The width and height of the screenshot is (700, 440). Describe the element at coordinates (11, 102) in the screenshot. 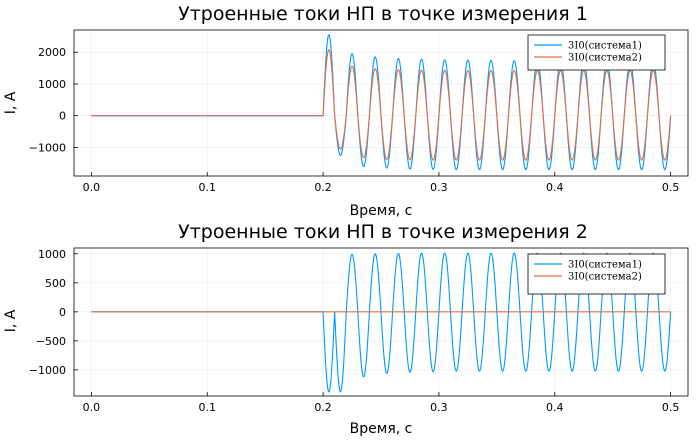

I see `chart-1-ylabel: I, A` at that location.